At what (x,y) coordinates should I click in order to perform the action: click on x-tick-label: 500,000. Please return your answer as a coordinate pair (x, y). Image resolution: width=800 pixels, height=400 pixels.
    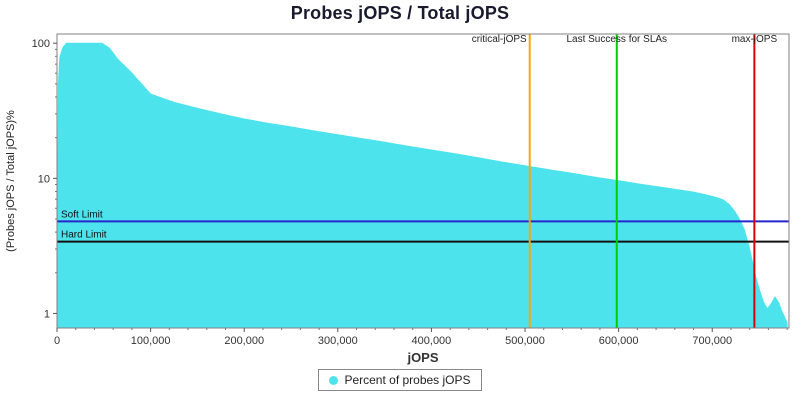
    Looking at the image, I should click on (525, 341).